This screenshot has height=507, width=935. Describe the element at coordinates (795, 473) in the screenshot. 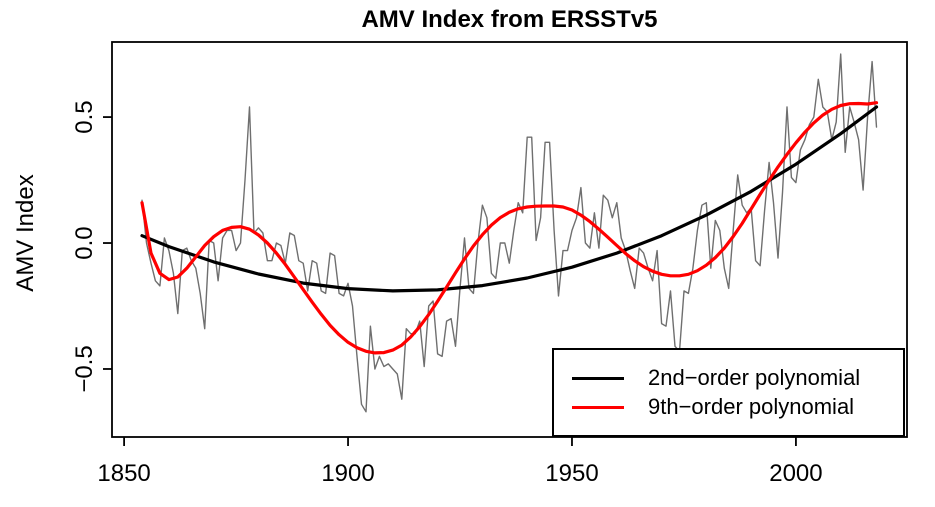

I see `x-tick-label: 2000` at that location.